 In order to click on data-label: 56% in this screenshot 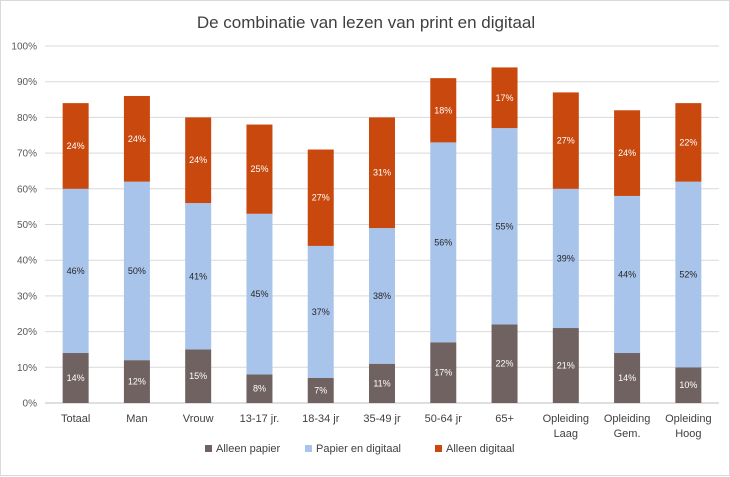, I will do `click(443, 242)`.